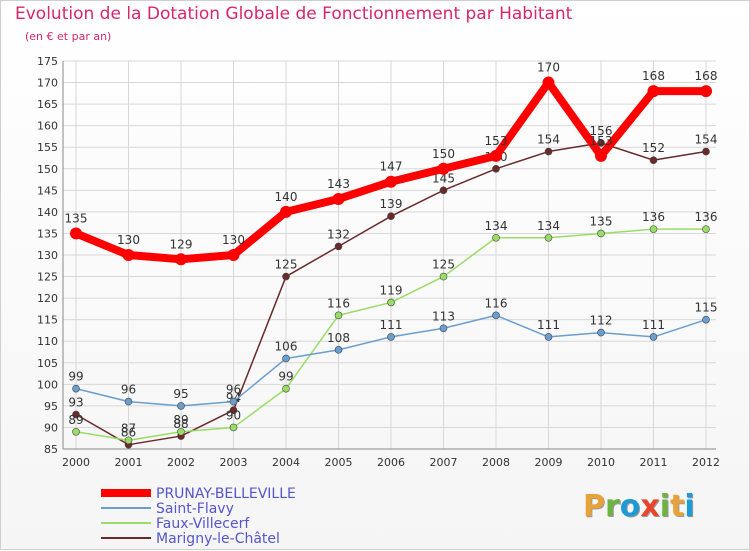 The height and width of the screenshot is (551, 750). I want to click on x-tick-label: 2007, so click(444, 462).